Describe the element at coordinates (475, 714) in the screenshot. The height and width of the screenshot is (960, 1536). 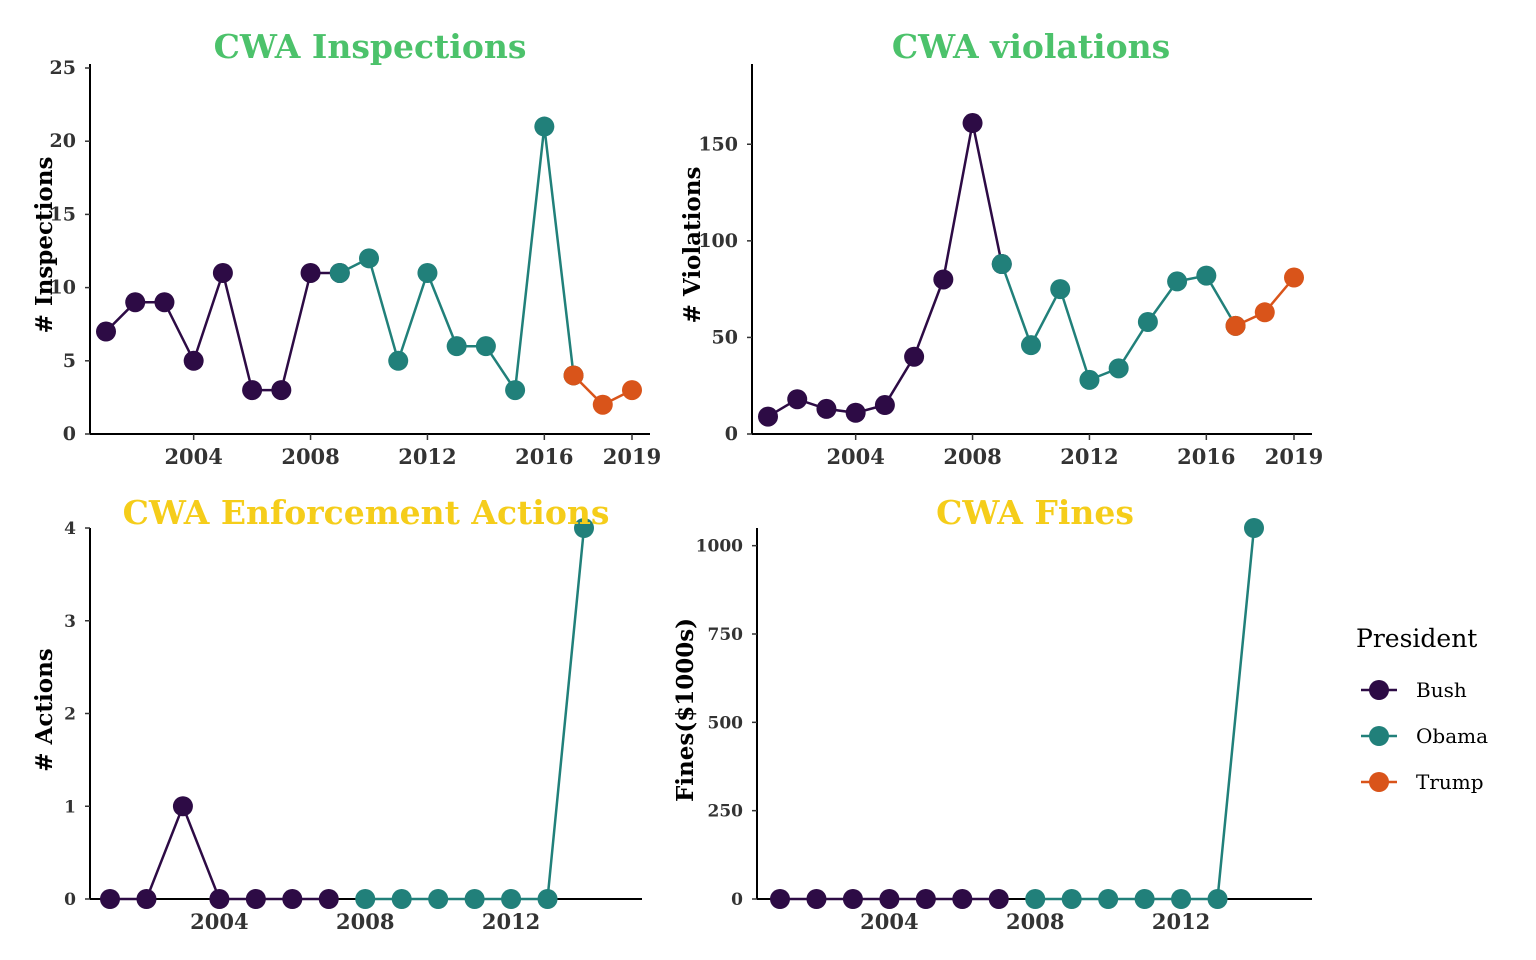
I see `series-line-obama` at that location.